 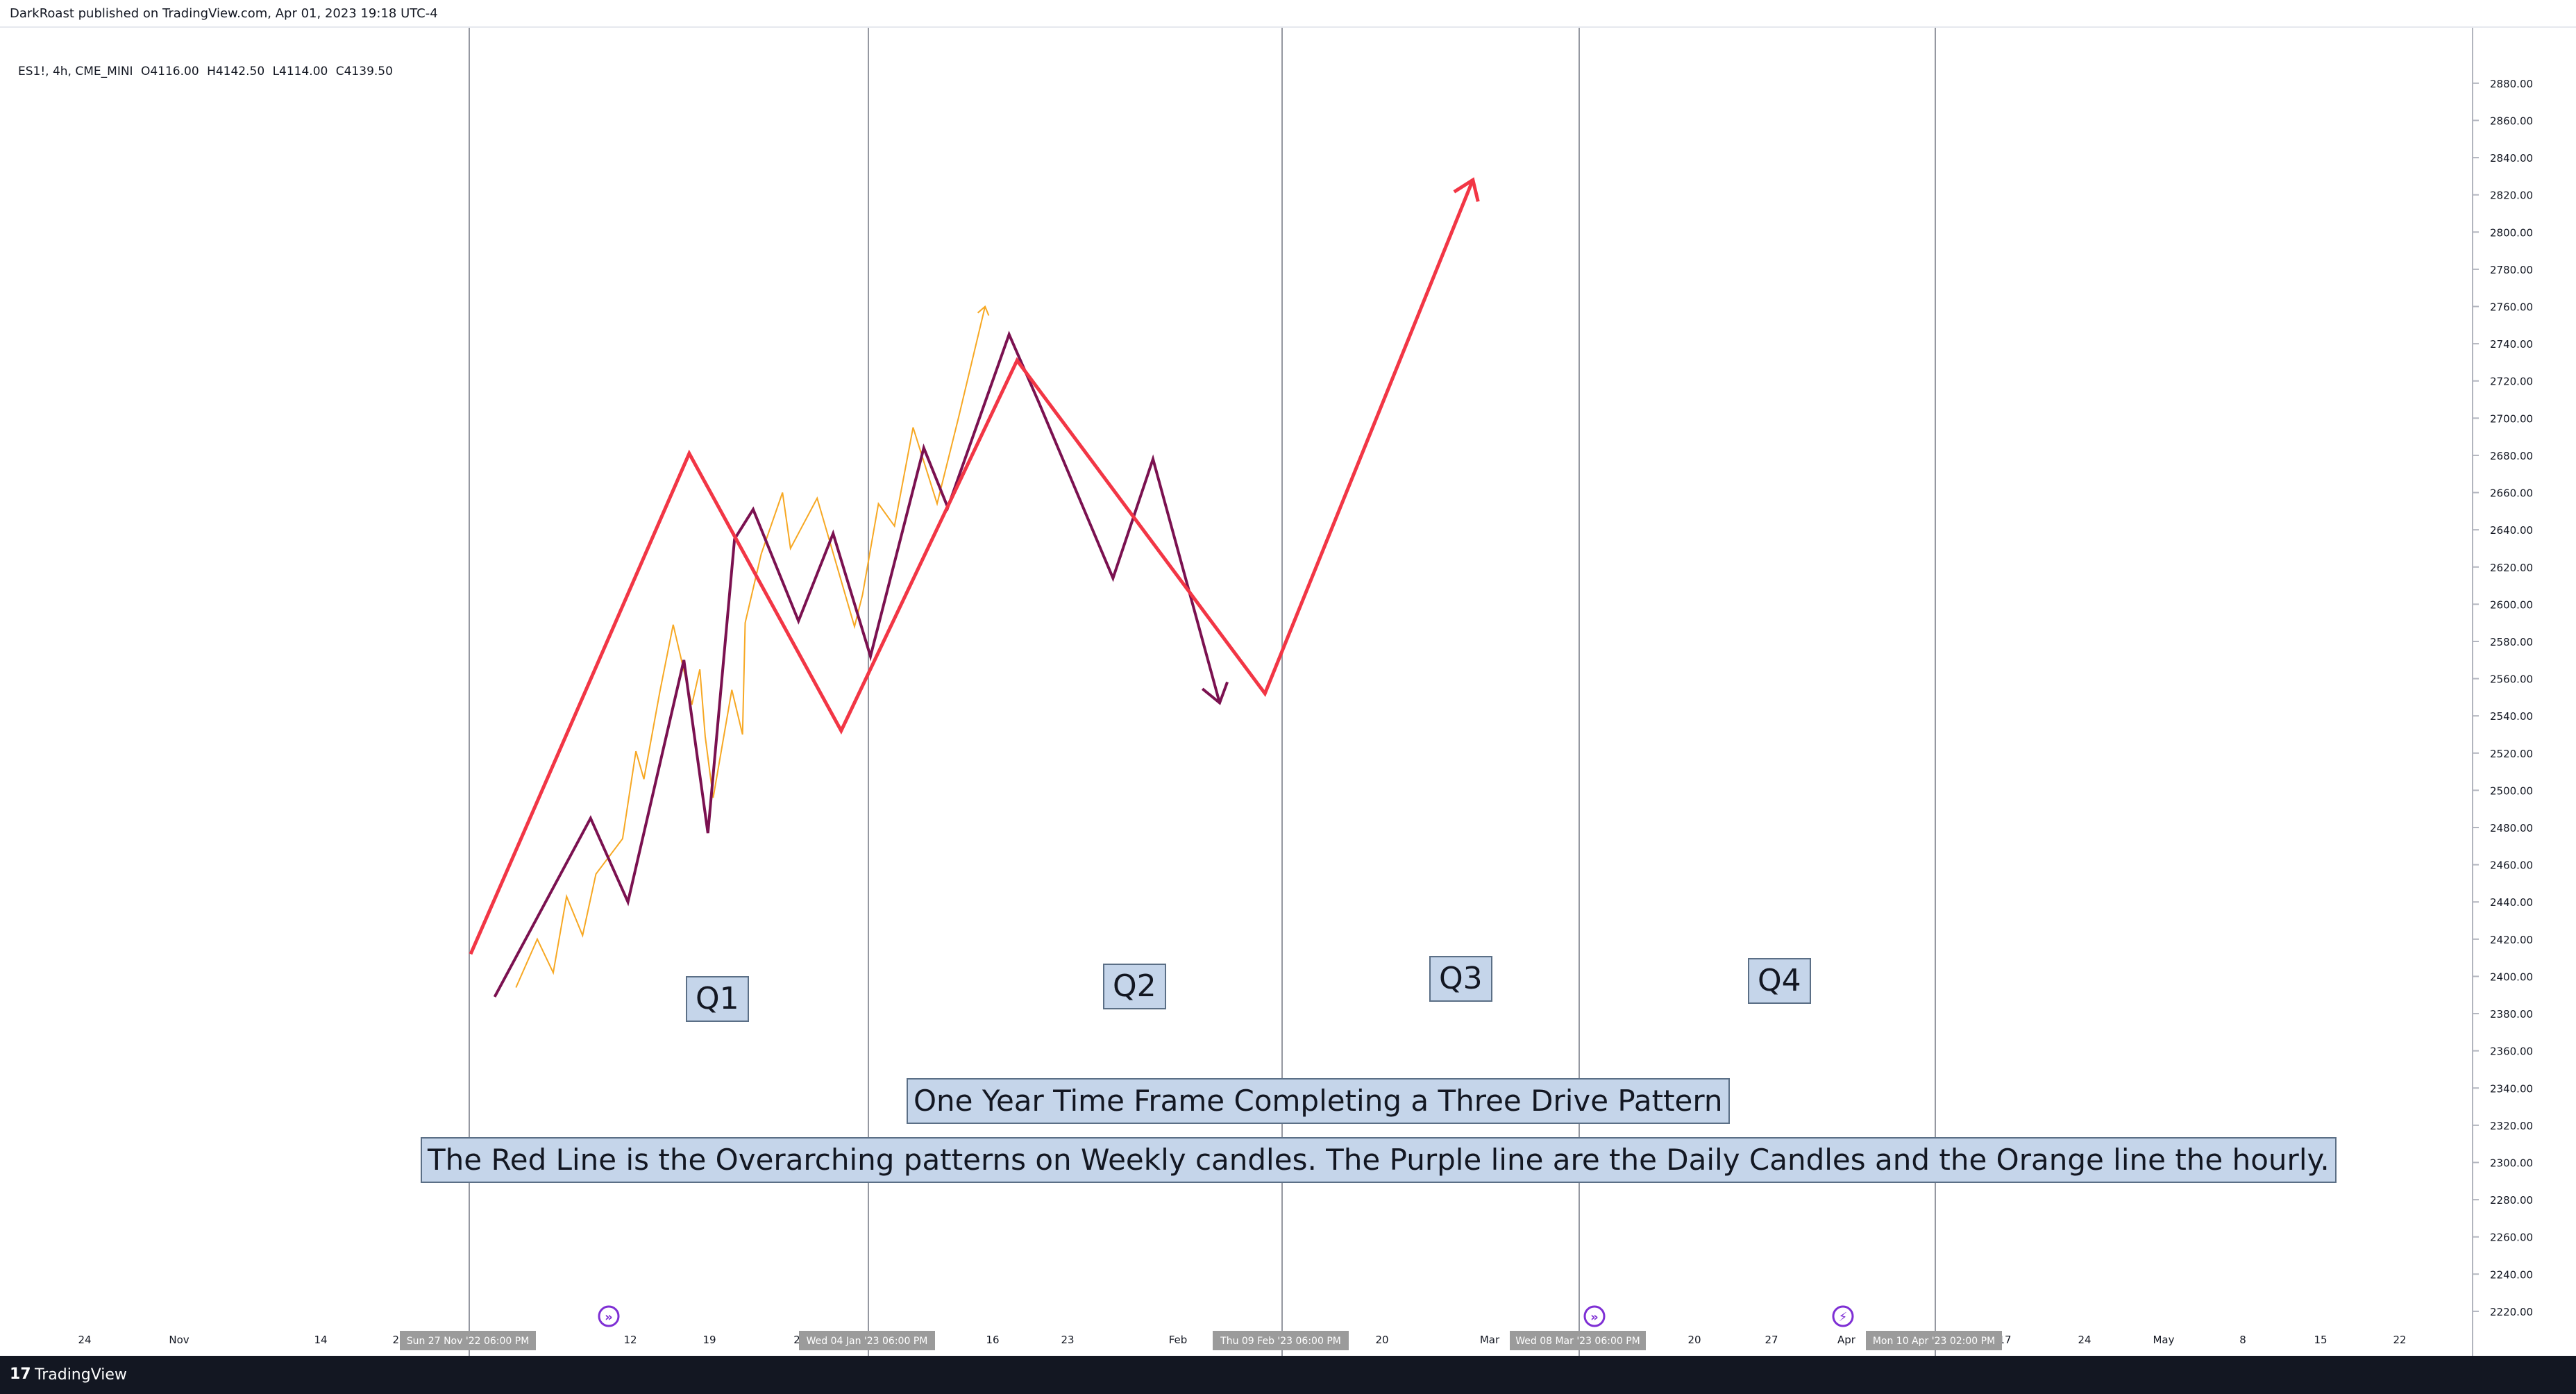 I want to click on arrowhead-weekly, so click(x=1466, y=189).